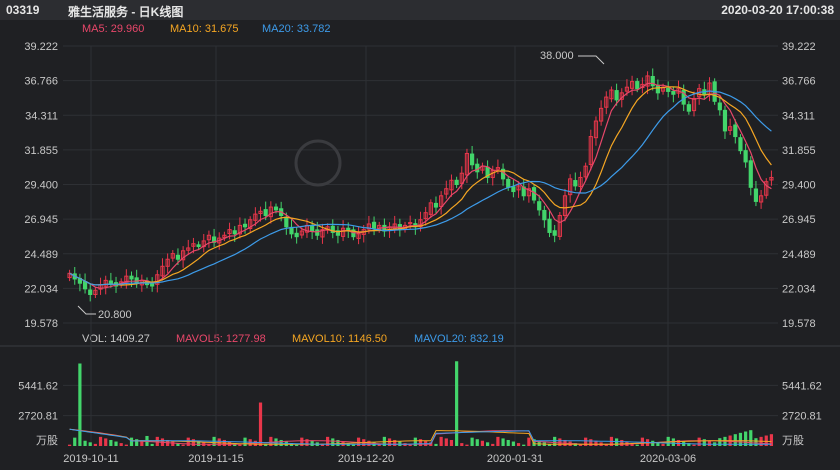  Describe the element at coordinates (38, 386) in the screenshot. I see `vol-tick-left: 5441.62` at that location.